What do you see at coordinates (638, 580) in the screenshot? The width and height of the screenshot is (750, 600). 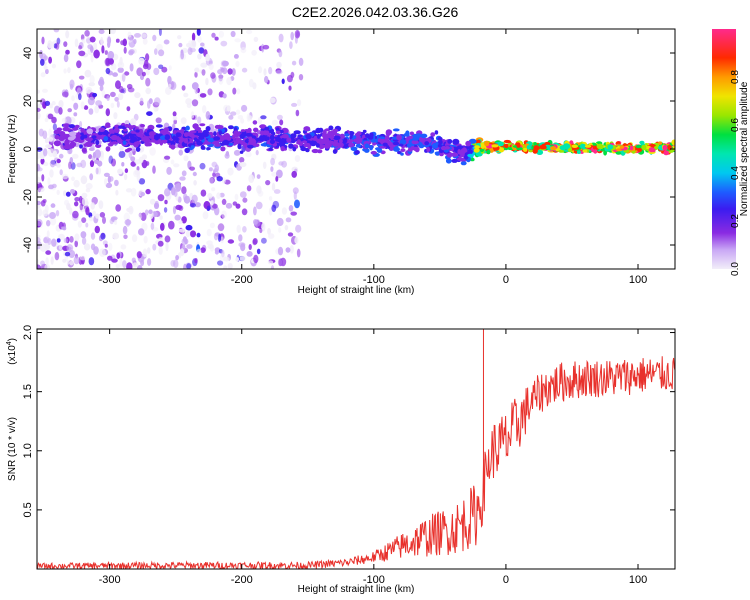 I see `x-tick-label: 100` at bounding box center [638, 580].